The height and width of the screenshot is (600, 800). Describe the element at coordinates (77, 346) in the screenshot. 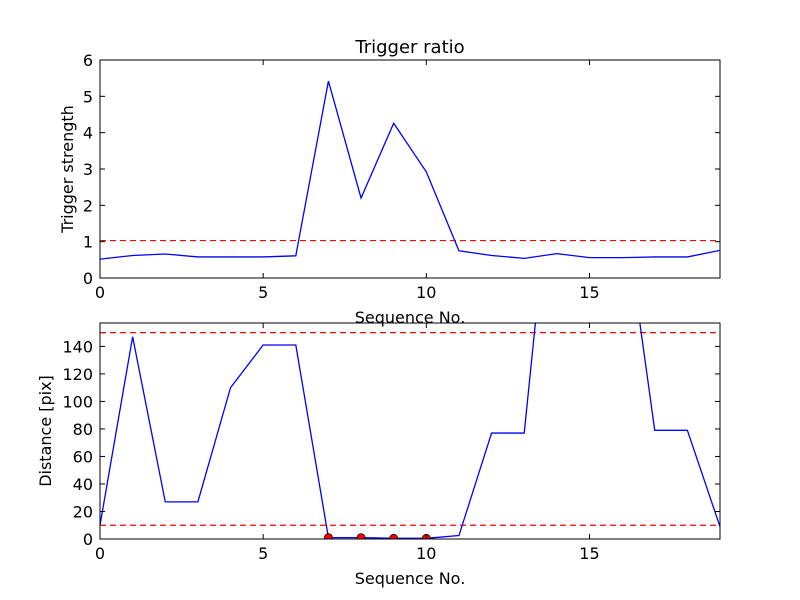

I see `y-tick-label: 140` at that location.